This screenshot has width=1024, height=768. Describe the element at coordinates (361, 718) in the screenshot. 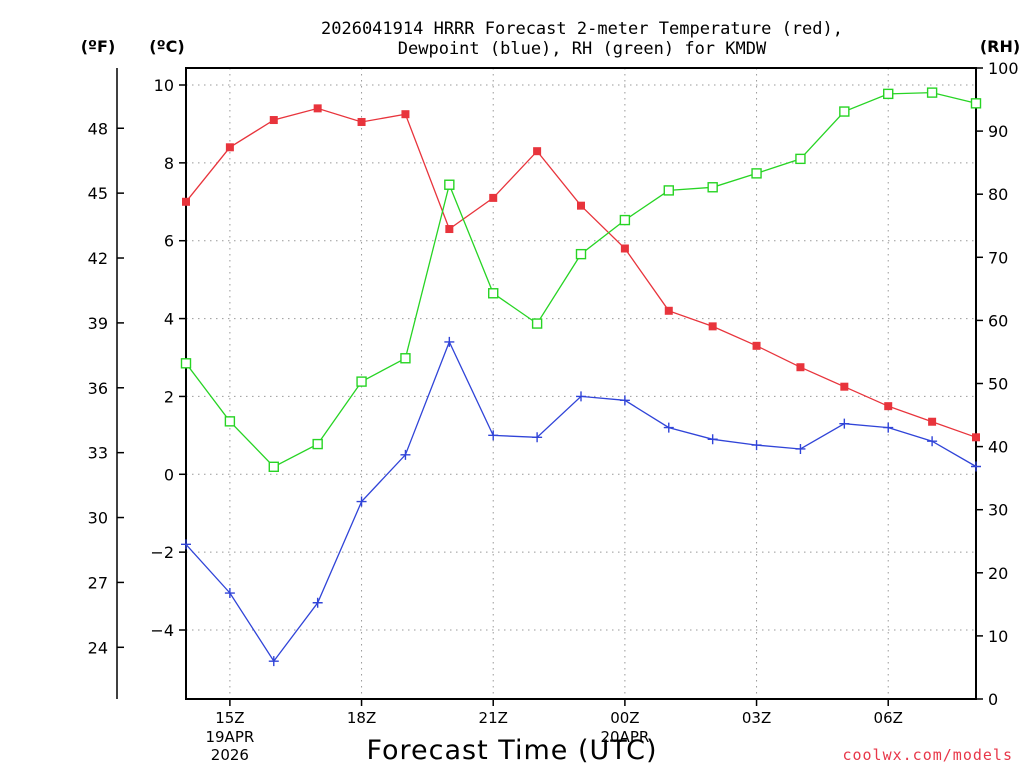

I see `x-tick-label: 18Z` at that location.